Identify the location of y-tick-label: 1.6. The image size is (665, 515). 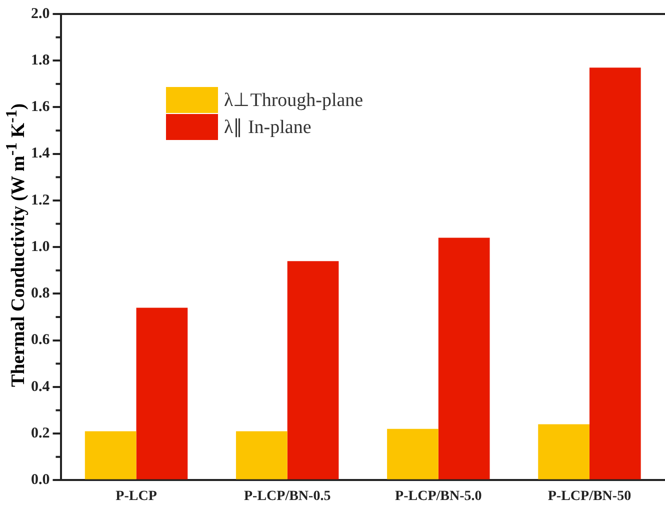
(40, 107).